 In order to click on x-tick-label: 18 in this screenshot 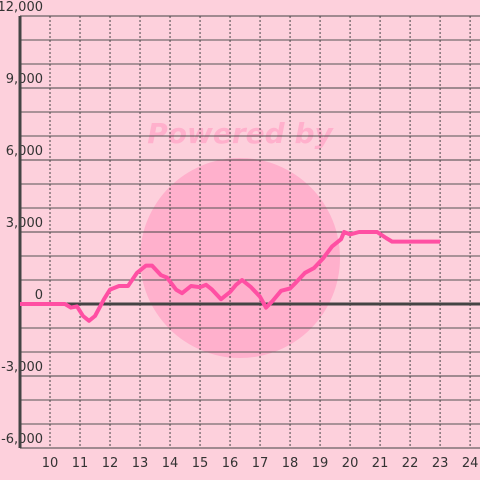, I will do `click(290, 463)`.